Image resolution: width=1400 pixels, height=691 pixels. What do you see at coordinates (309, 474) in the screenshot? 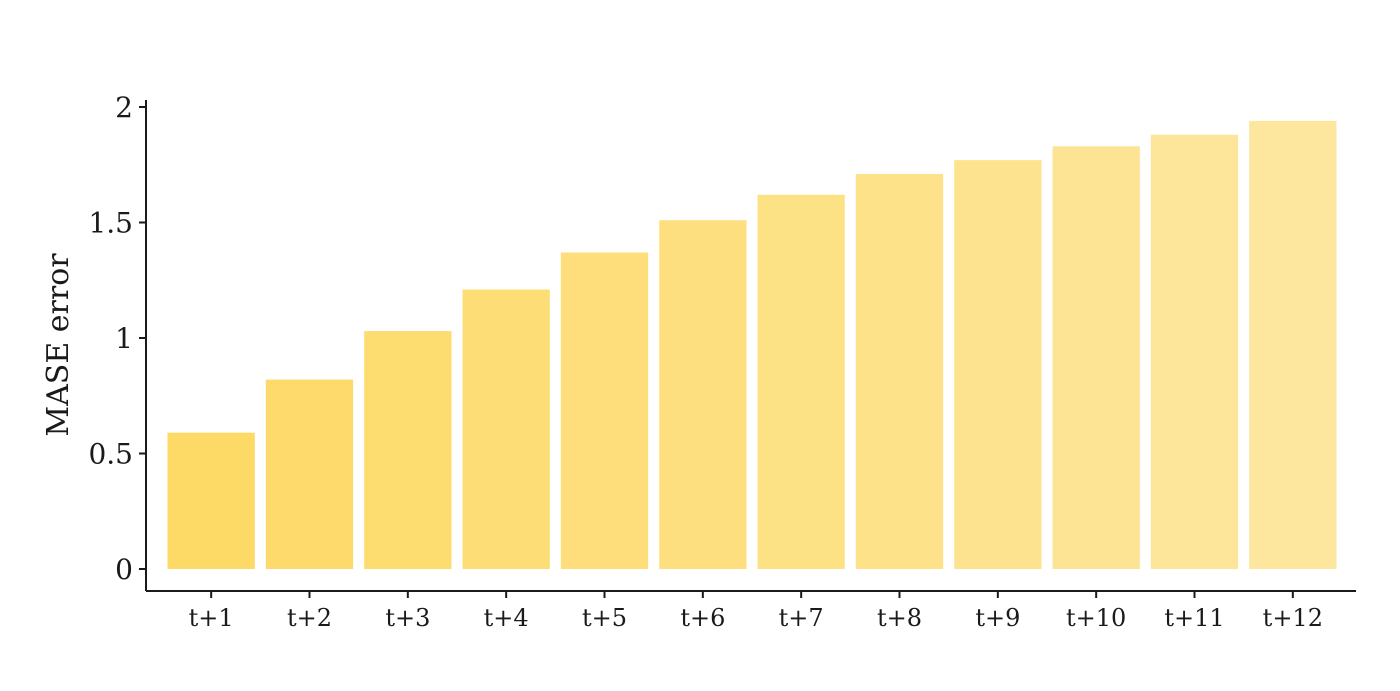
I see `bar-t+2` at bounding box center [309, 474].